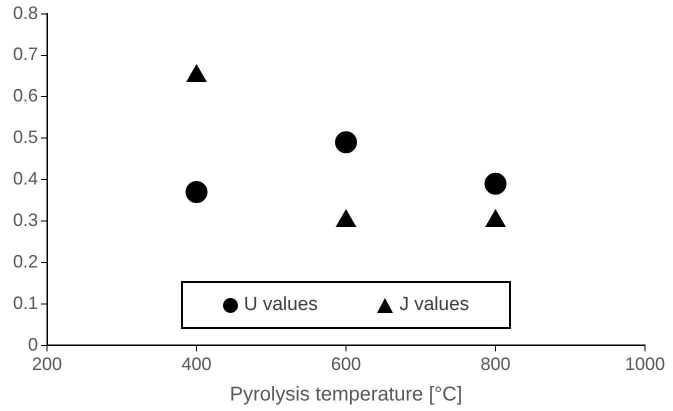  I want to click on y-tick-label: 0.4, so click(25, 178).